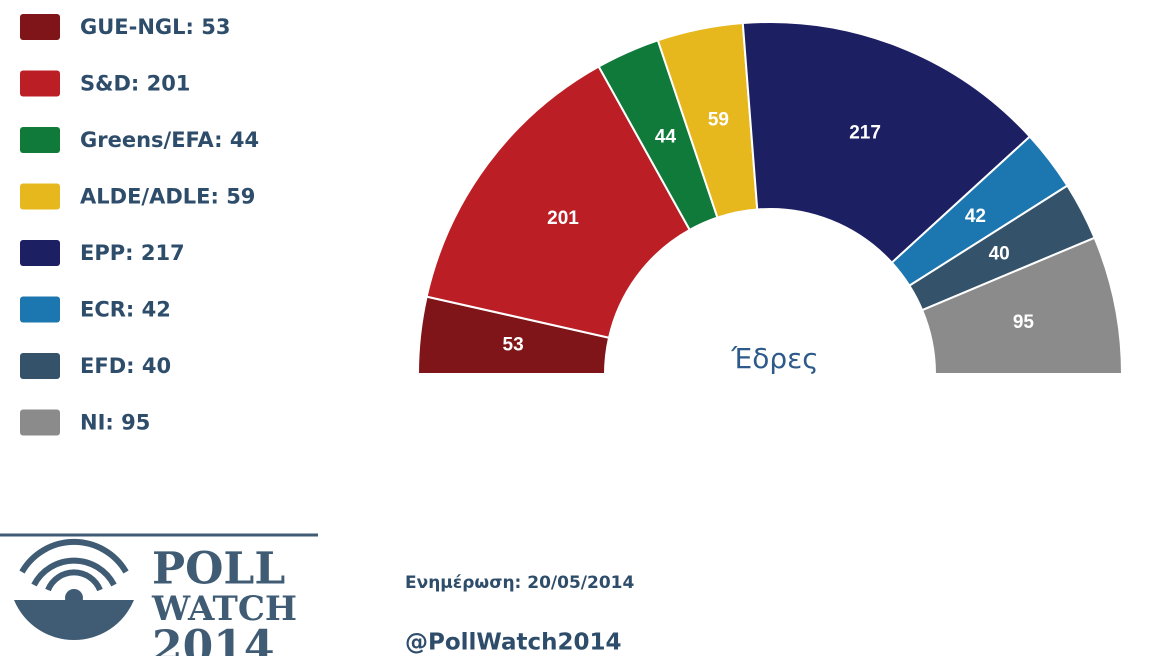 This screenshot has height=656, width=1168. I want to click on data-label: 44, so click(666, 137).